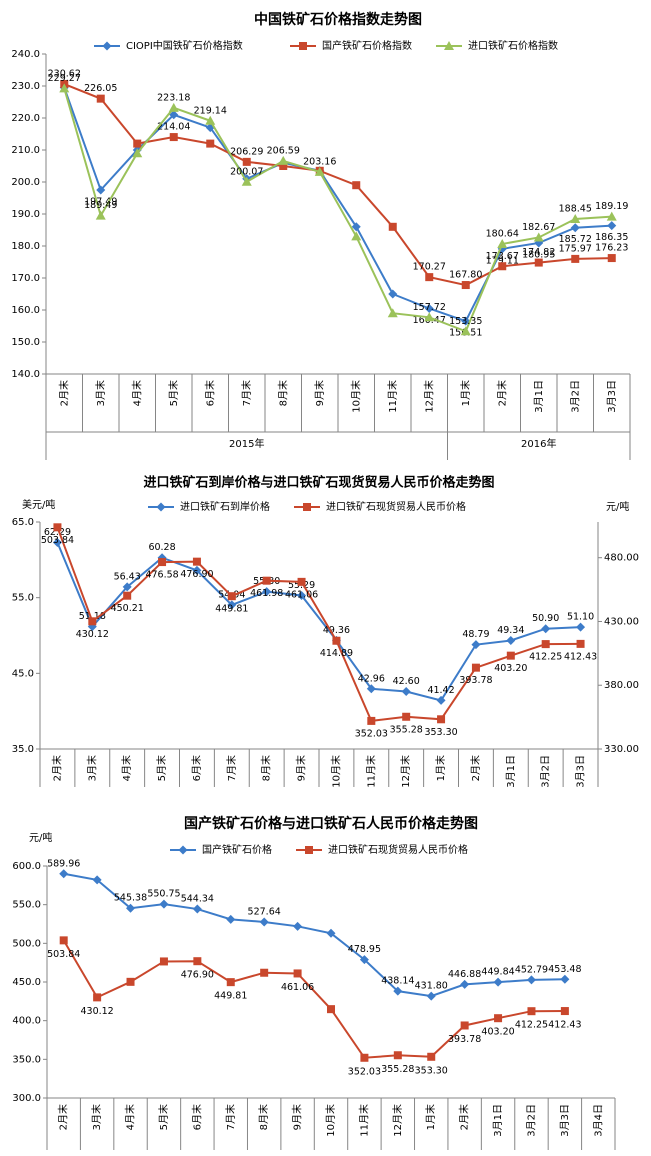 Image resolution: width=651 pixels, height=1156 pixels. I want to click on value-label: 223.18, so click(173, 97).